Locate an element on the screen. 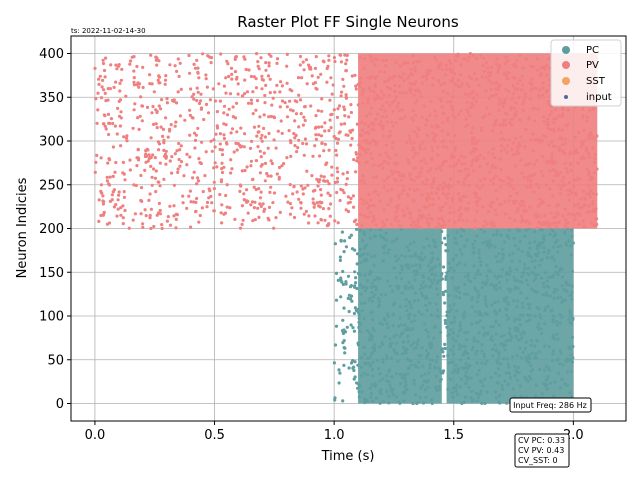  cv-pc-text: CV PC: 0.33 is located at coordinates (541, 440).